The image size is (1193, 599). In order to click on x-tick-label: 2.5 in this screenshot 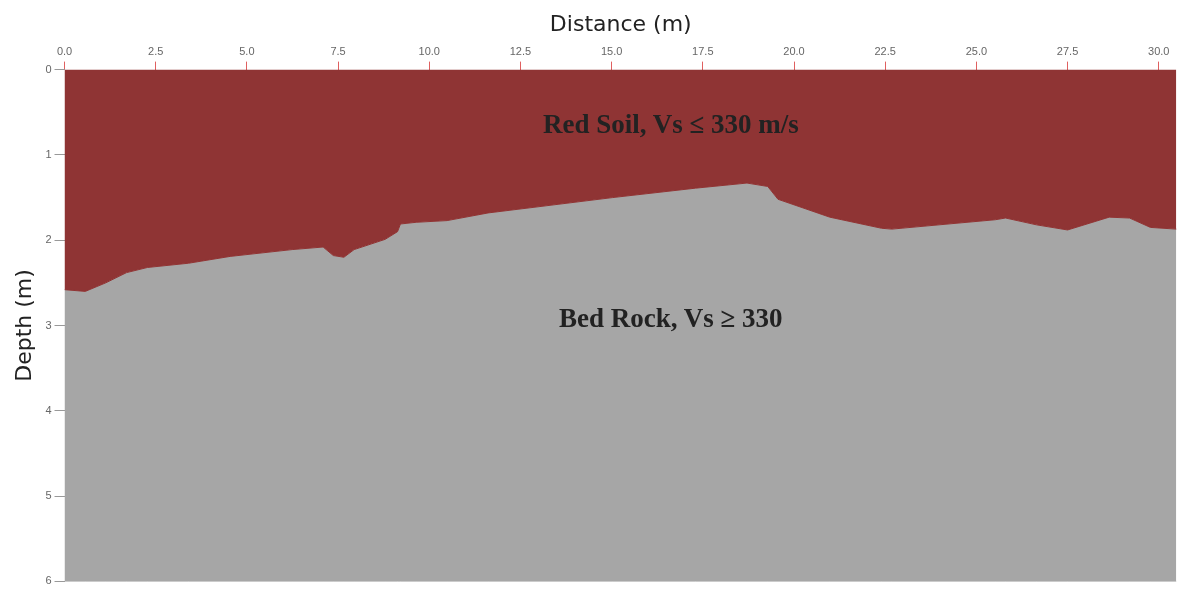, I will do `click(156, 51)`.